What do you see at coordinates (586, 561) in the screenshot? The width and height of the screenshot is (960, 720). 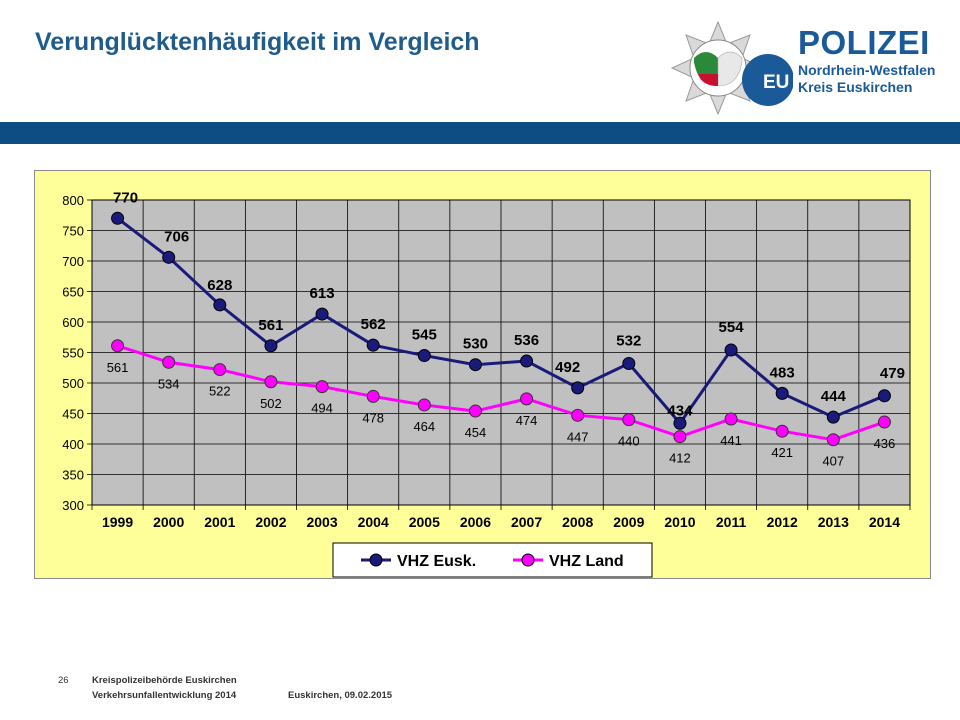 I see `legend-label-vhz-land: VHZ Land` at bounding box center [586, 561].